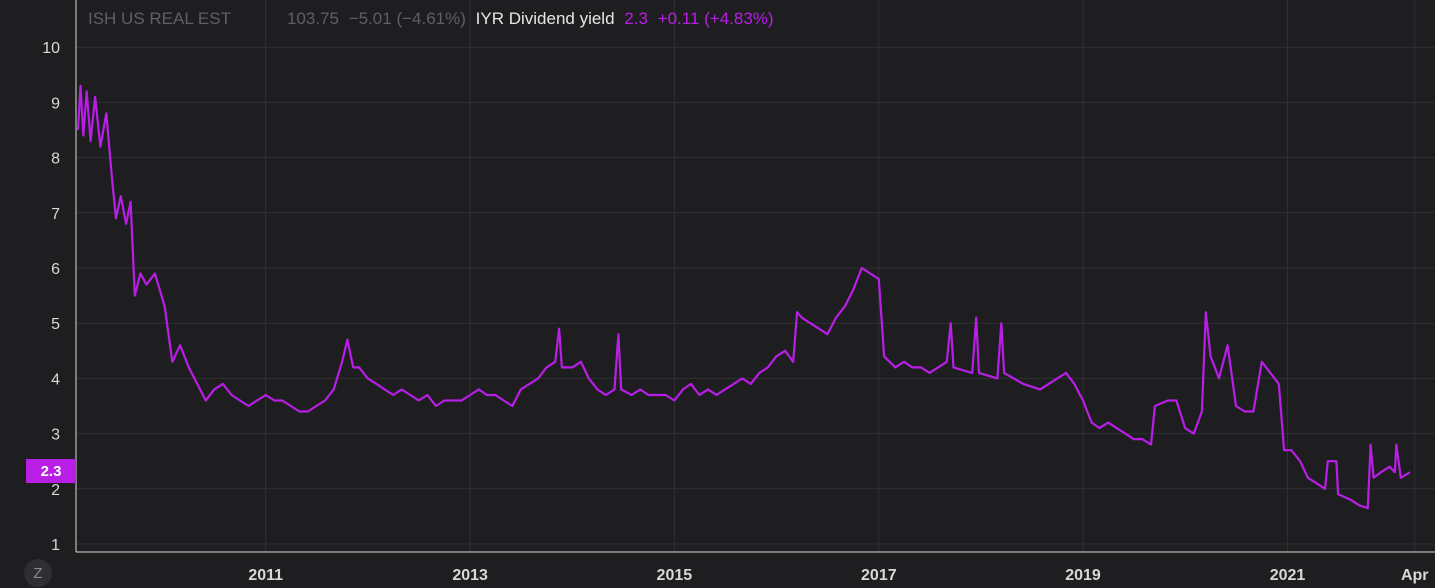  I want to click on y-tick-label: 5, so click(55, 324).